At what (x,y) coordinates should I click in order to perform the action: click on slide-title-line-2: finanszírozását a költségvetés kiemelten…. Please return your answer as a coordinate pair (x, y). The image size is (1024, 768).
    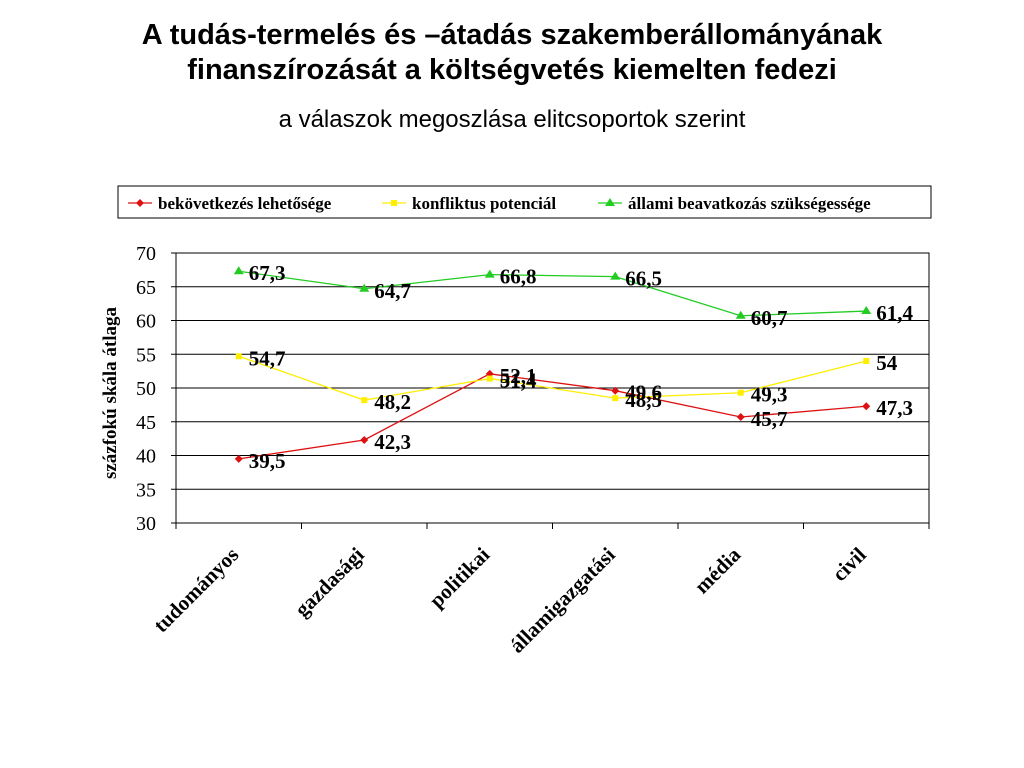
    Looking at the image, I should click on (512, 70).